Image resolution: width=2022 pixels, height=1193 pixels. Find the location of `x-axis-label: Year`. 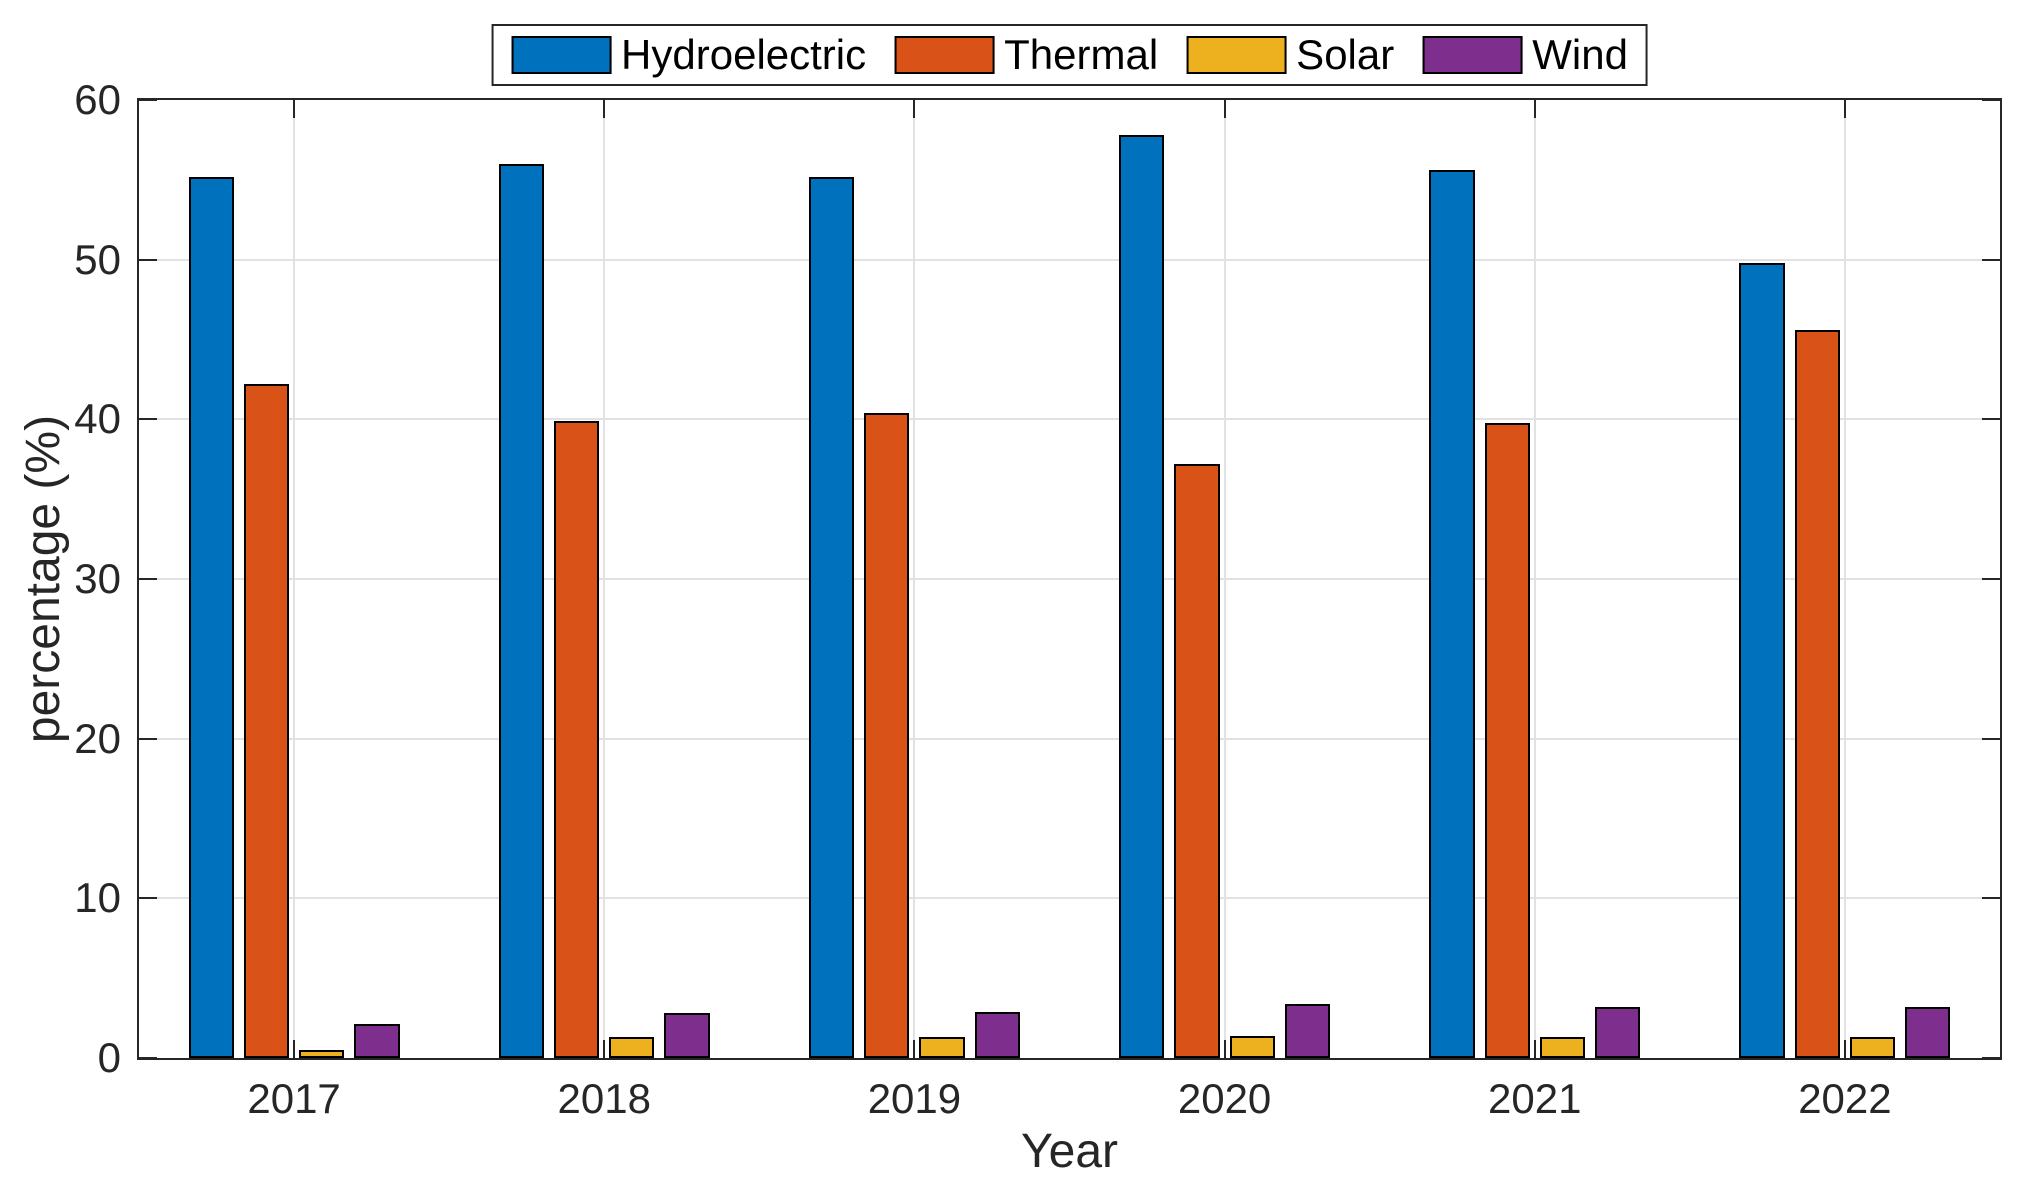

x-axis-label: Year is located at coordinates (1069, 1151).